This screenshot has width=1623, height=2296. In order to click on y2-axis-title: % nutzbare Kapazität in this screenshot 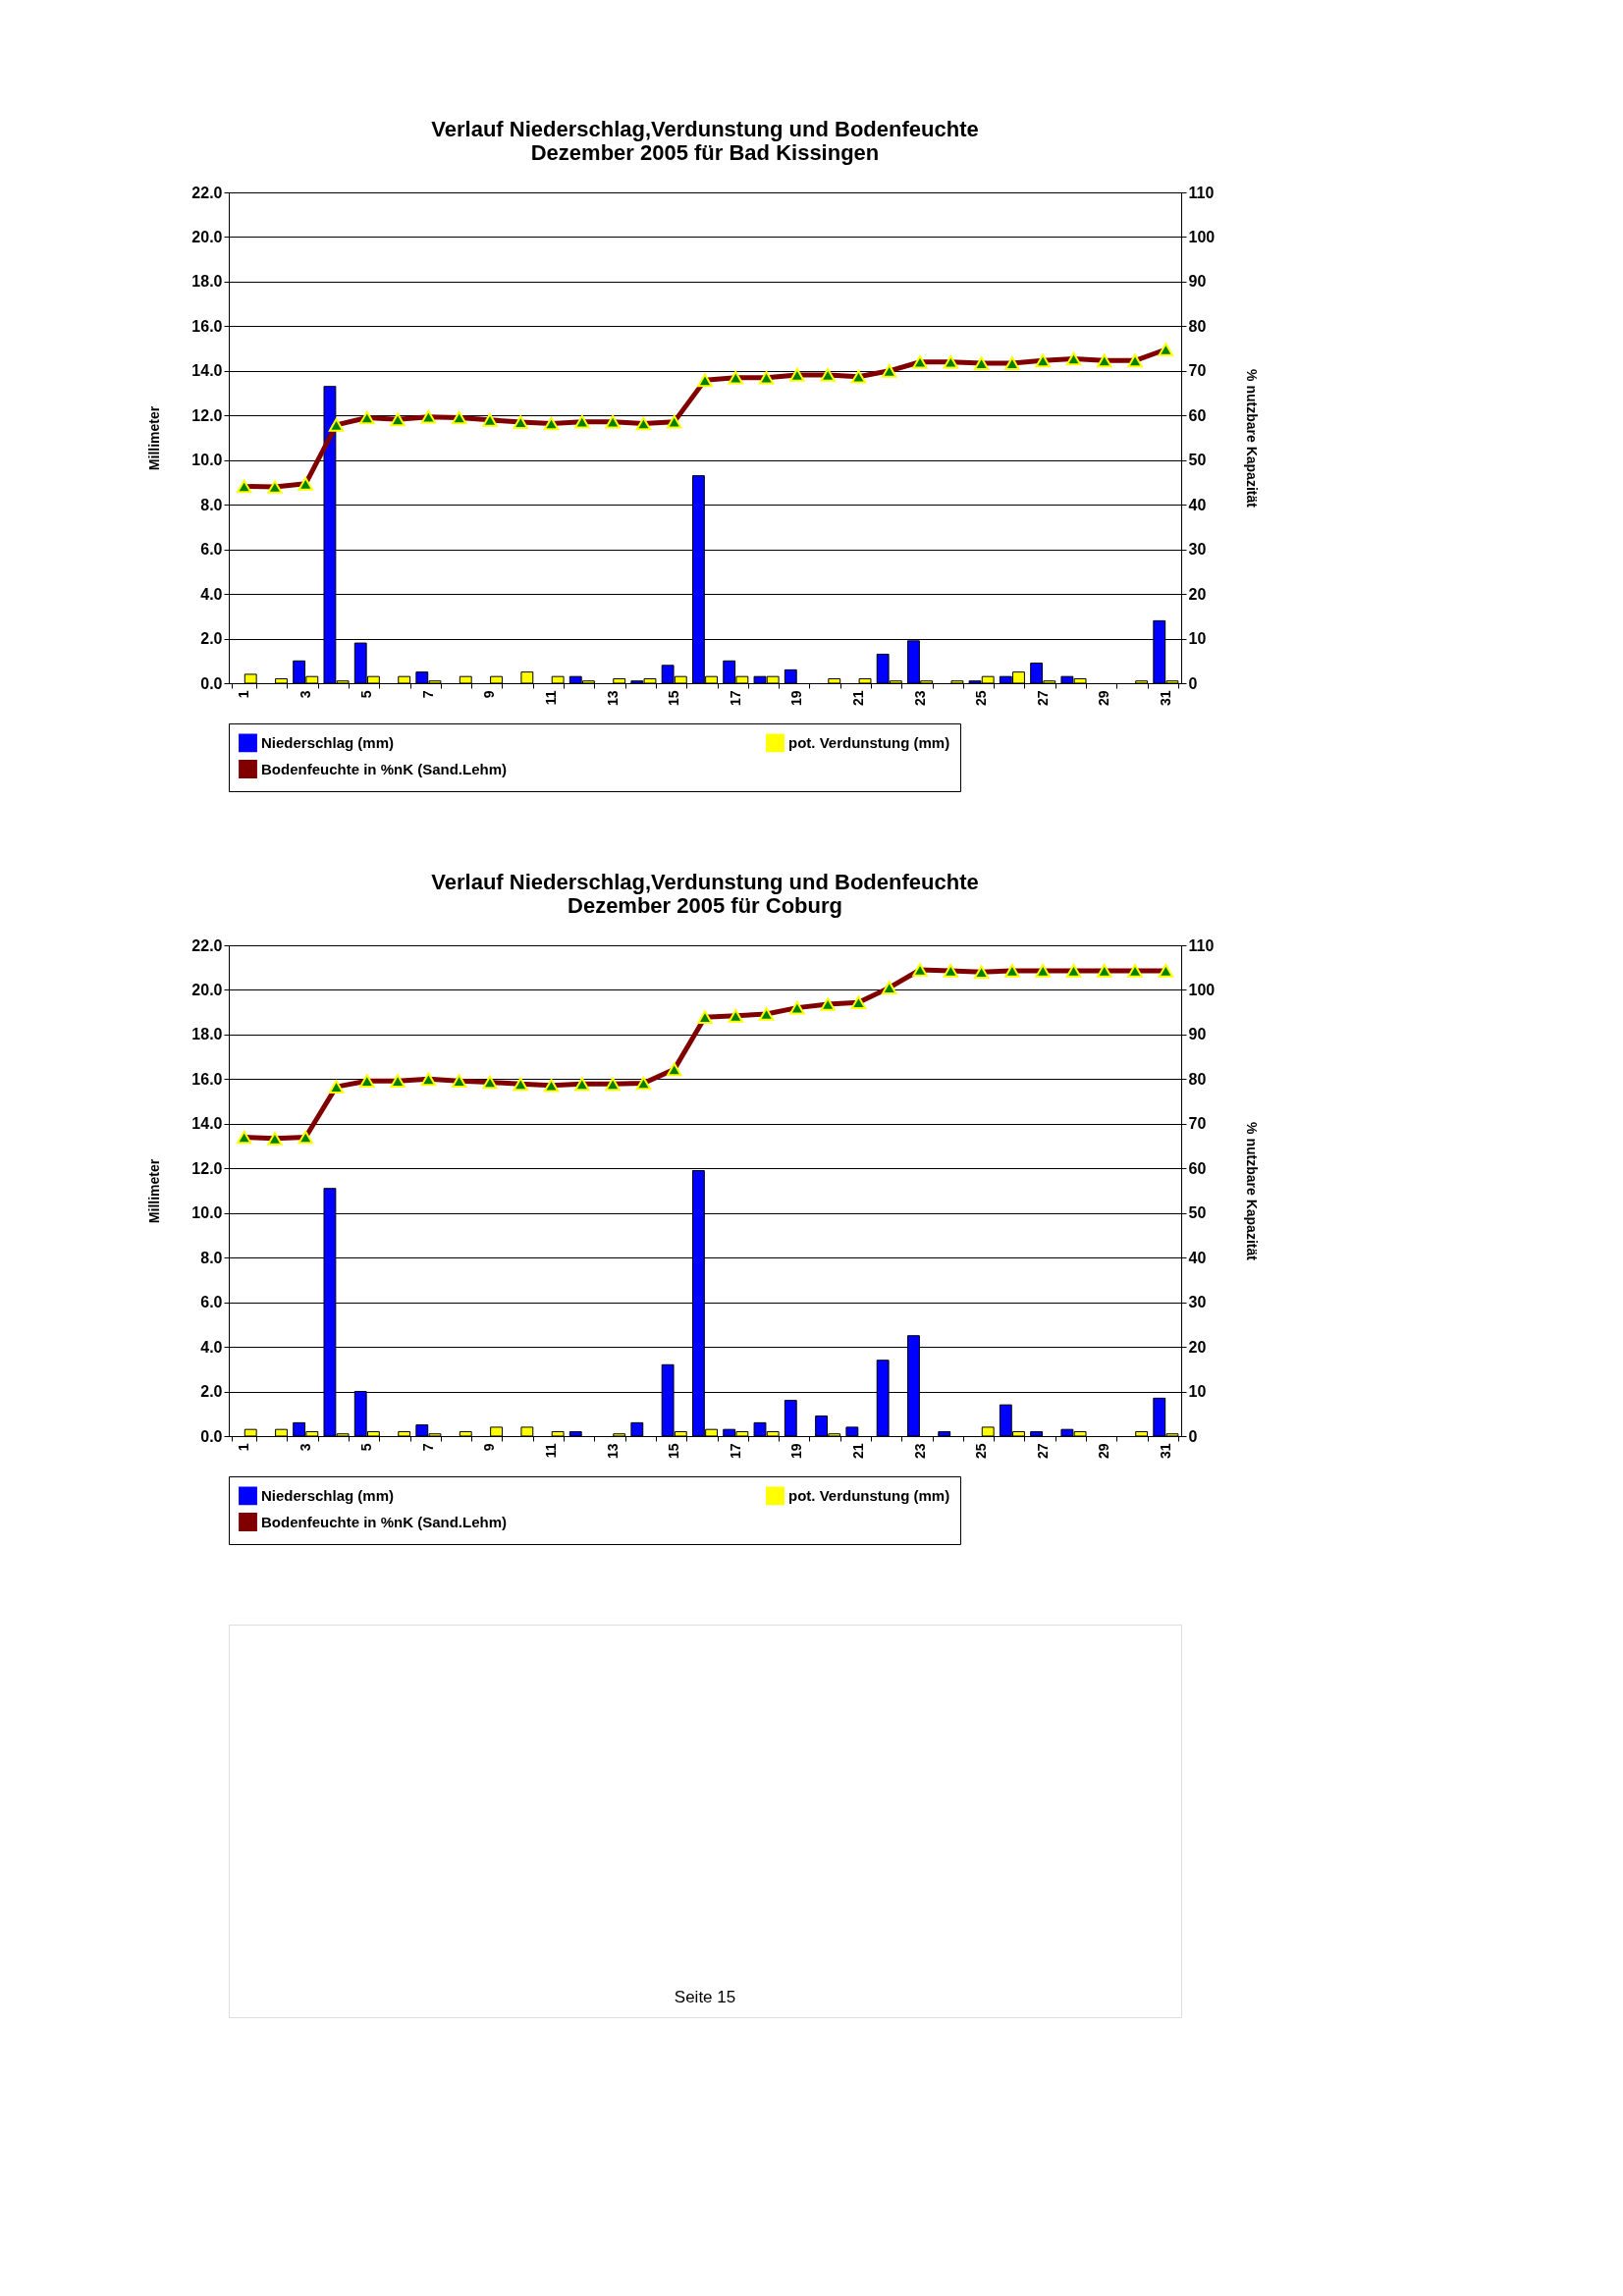, I will do `click(1252, 438)`.